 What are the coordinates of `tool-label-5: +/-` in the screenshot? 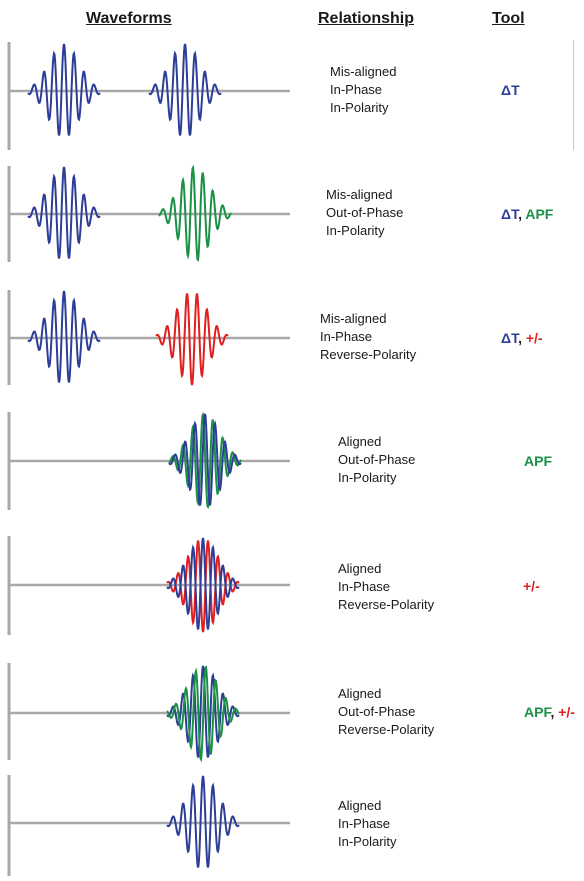 It's located at (531, 586).